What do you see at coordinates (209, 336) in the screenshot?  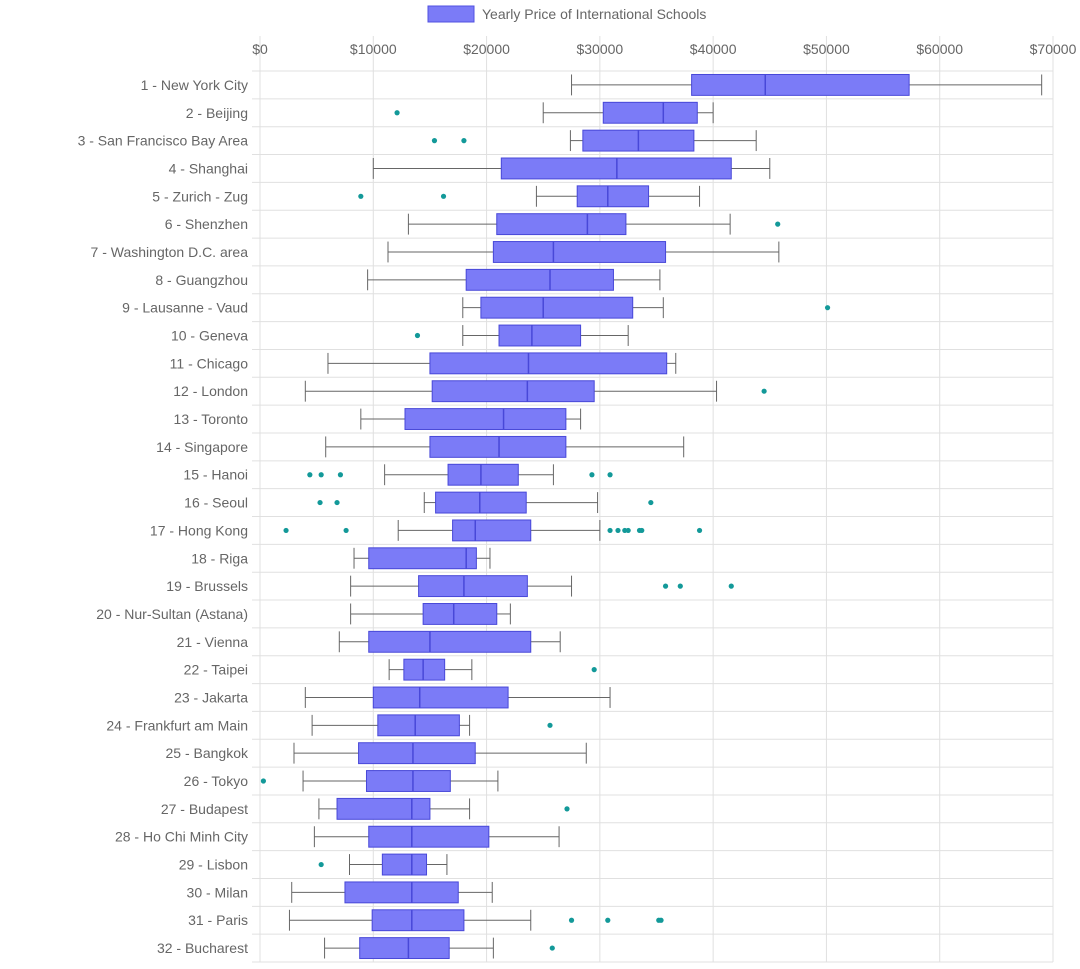 I see `category-label: 10 - Geneva` at bounding box center [209, 336].